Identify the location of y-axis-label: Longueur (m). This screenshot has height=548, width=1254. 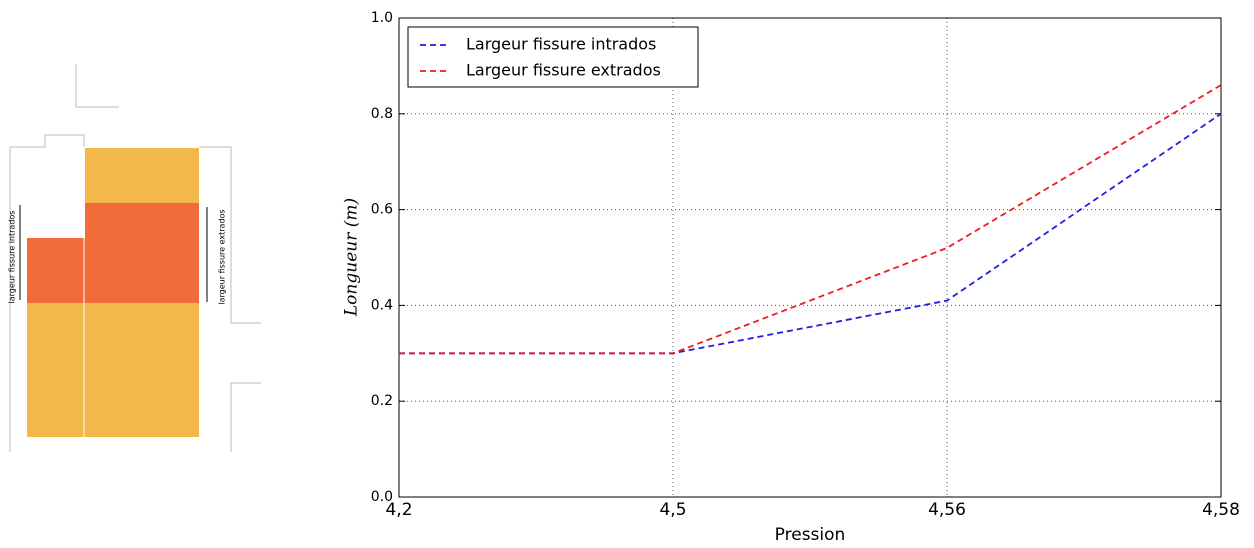
(352, 257).